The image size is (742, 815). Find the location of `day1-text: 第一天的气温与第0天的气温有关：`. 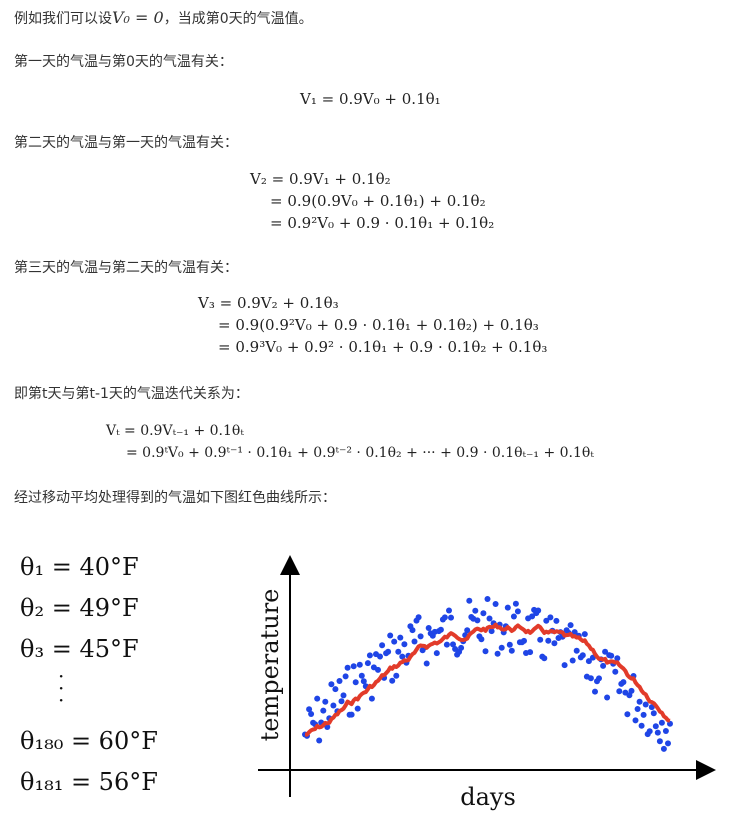

day1-text: 第一天的气温与第0天的气温有关： is located at coordinates (123, 62).